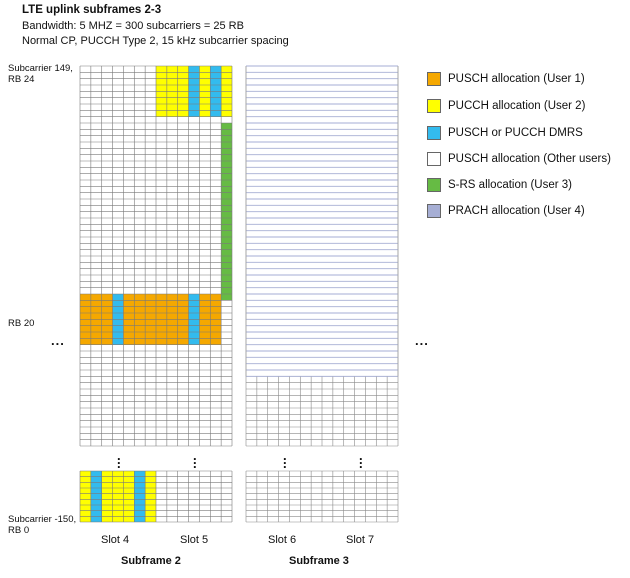  What do you see at coordinates (515, 133) in the screenshot?
I see `legend-label-dmrs: PUSCH or PUCCH DMRS` at bounding box center [515, 133].